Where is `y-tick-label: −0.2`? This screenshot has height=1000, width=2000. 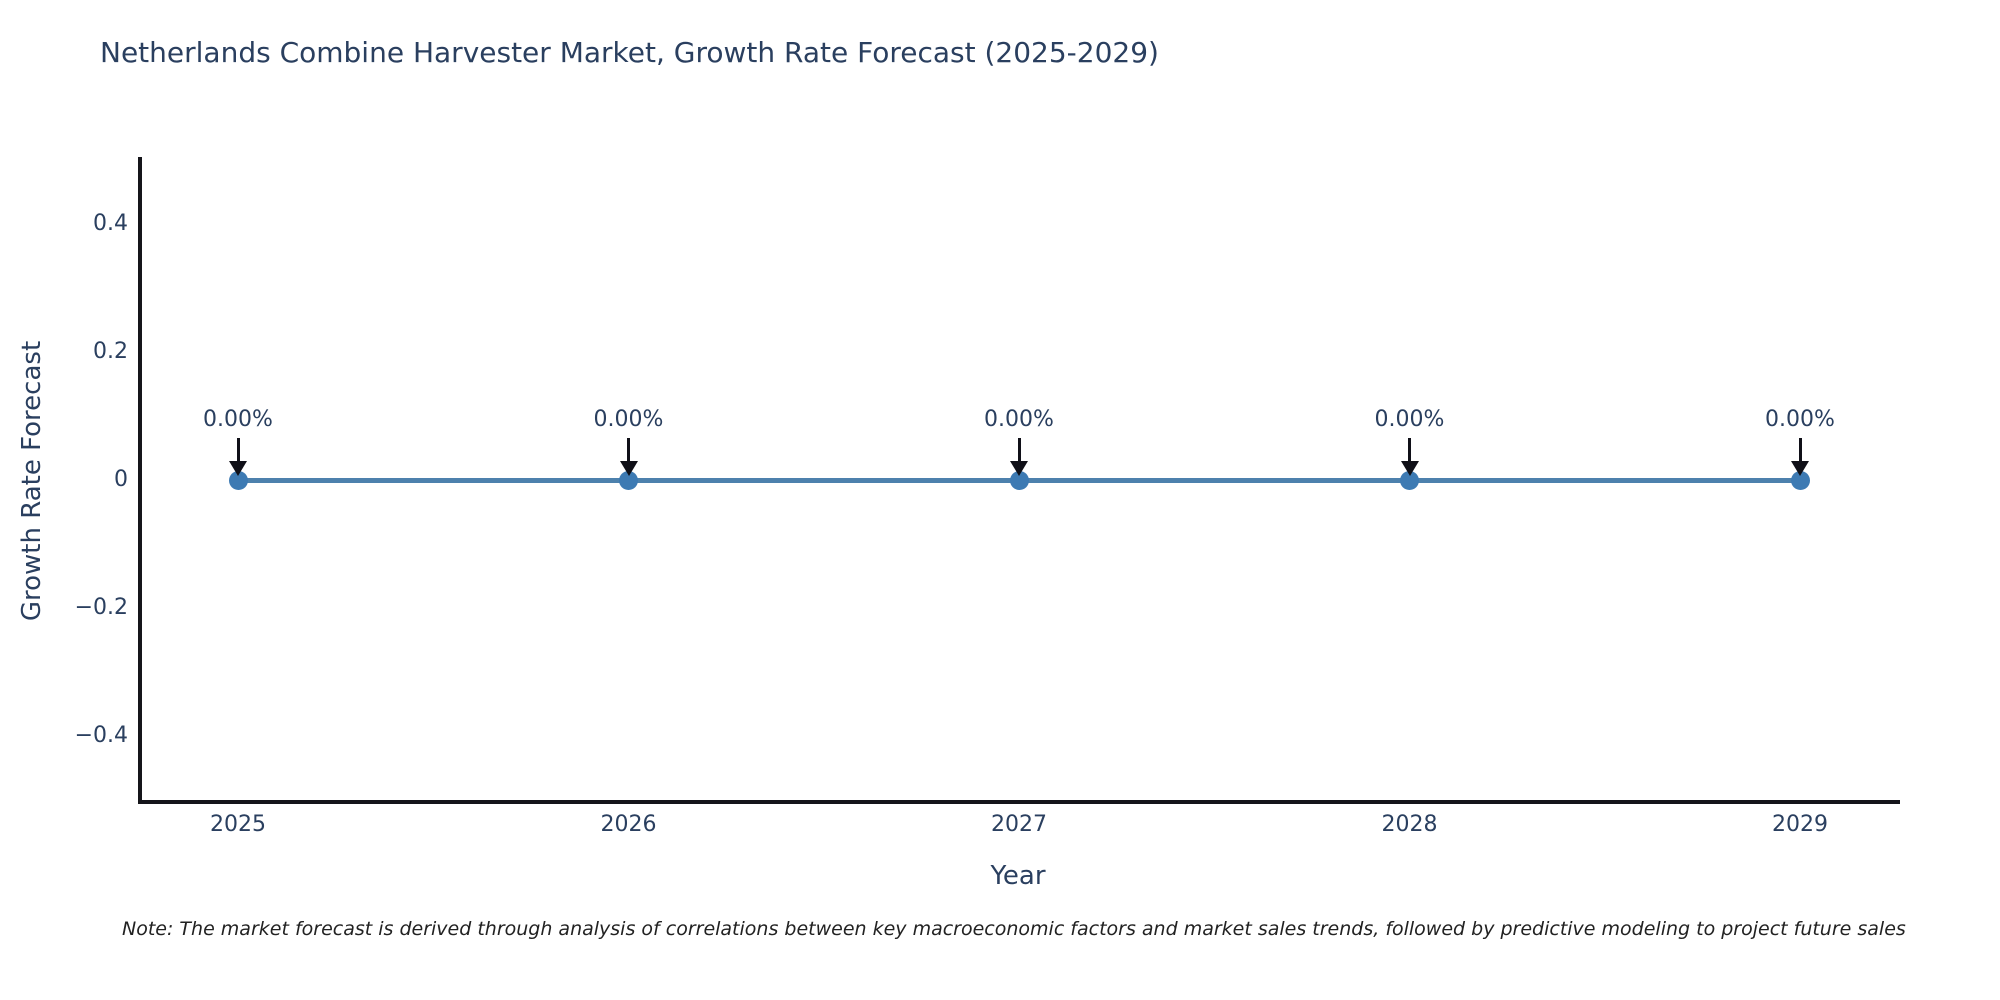
y-tick-label: −0.2 is located at coordinates (101, 607).